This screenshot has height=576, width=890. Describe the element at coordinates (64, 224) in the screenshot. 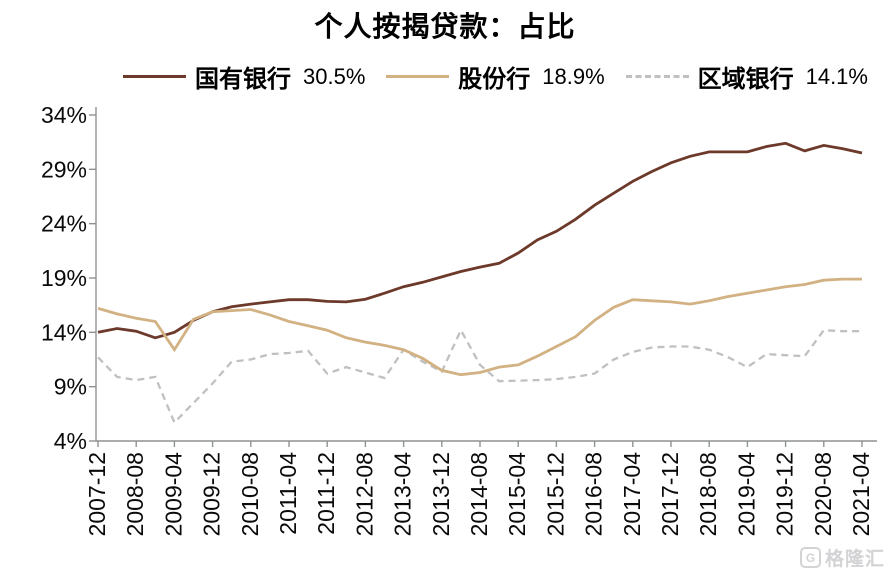

I see `y-tick-label: 24%` at that location.